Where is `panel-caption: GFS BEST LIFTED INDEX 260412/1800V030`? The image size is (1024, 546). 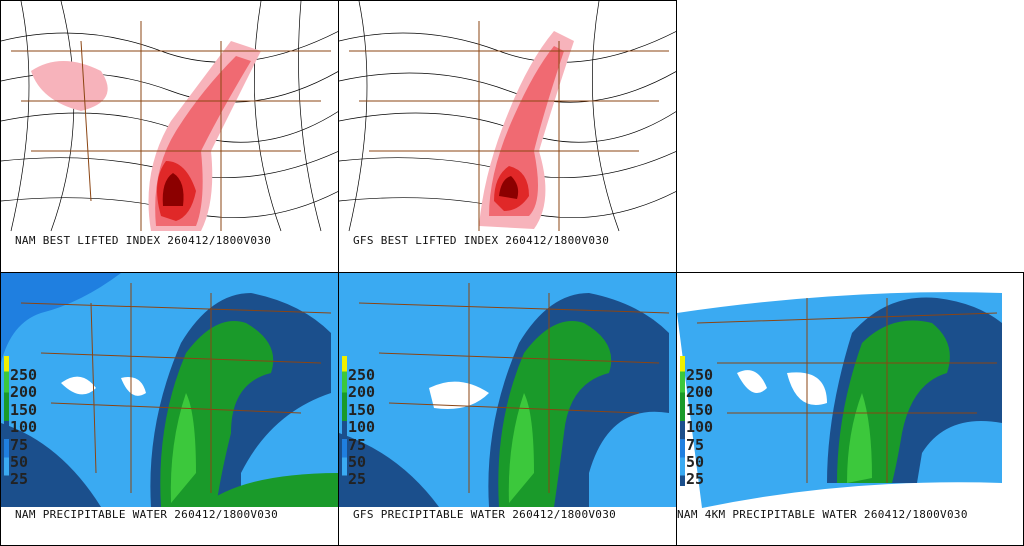 panel-caption: GFS BEST LIFTED INDEX 260412/1800V030 is located at coordinates (481, 240).